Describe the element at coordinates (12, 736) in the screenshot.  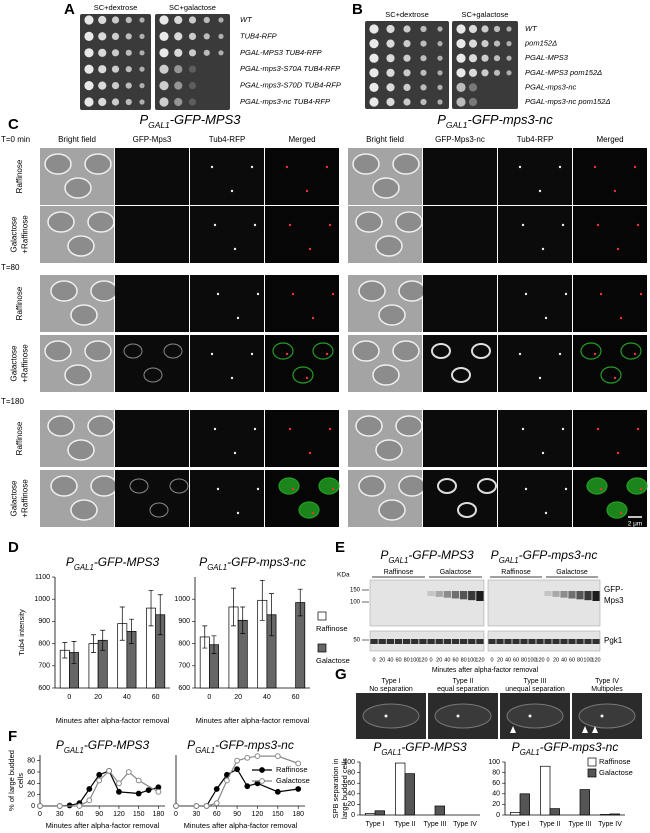
I see `panel-label: F` at that location.